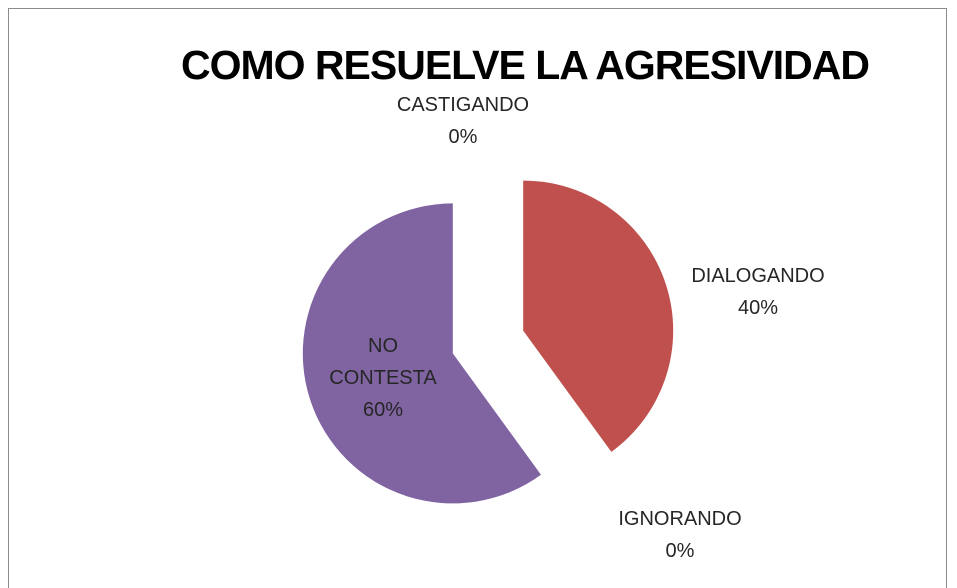 The width and height of the screenshot is (957, 588). I want to click on label-value: 40%, so click(758, 308).